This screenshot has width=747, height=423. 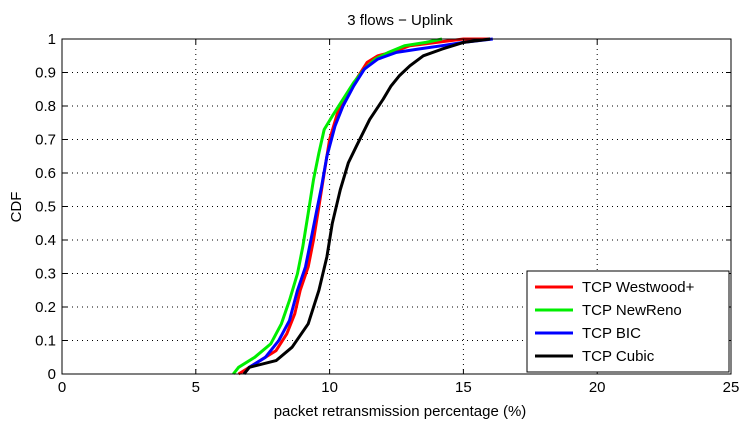 I want to click on legend-label: TCP NewReno, so click(x=632, y=310).